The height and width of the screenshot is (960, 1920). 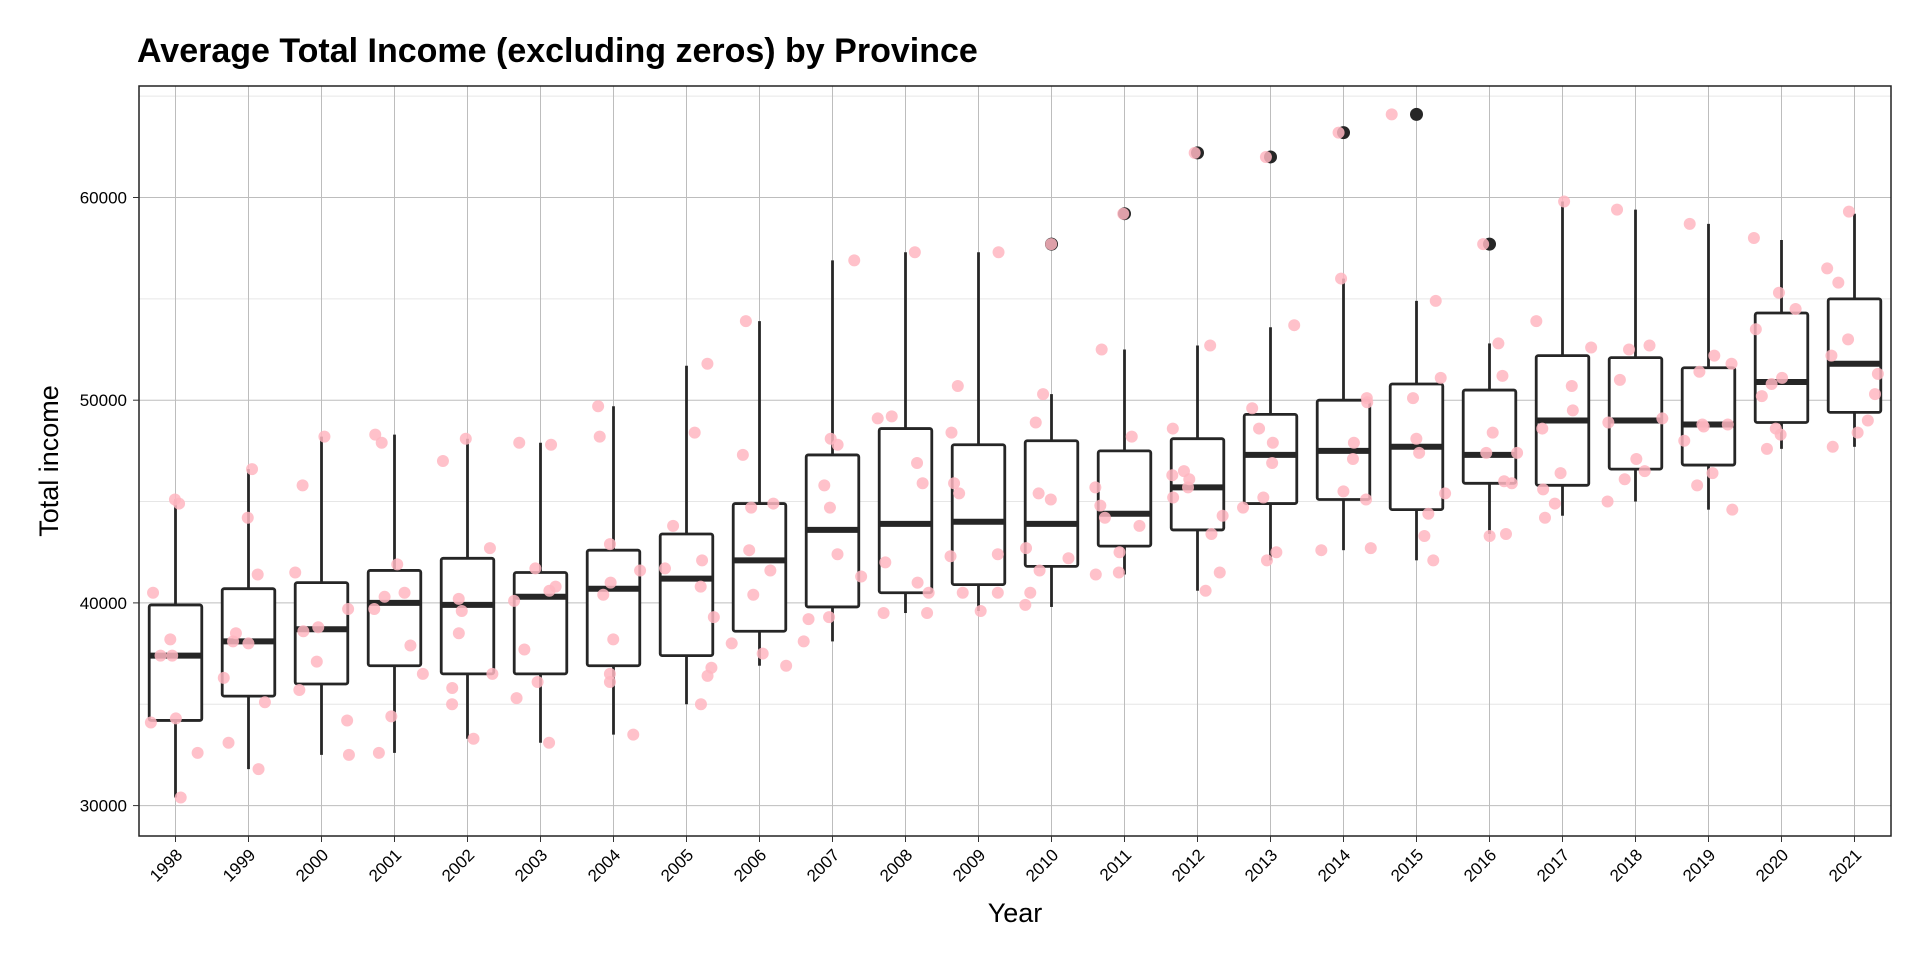 I want to click on x-tick-label: 2012, so click(x=1188, y=865).